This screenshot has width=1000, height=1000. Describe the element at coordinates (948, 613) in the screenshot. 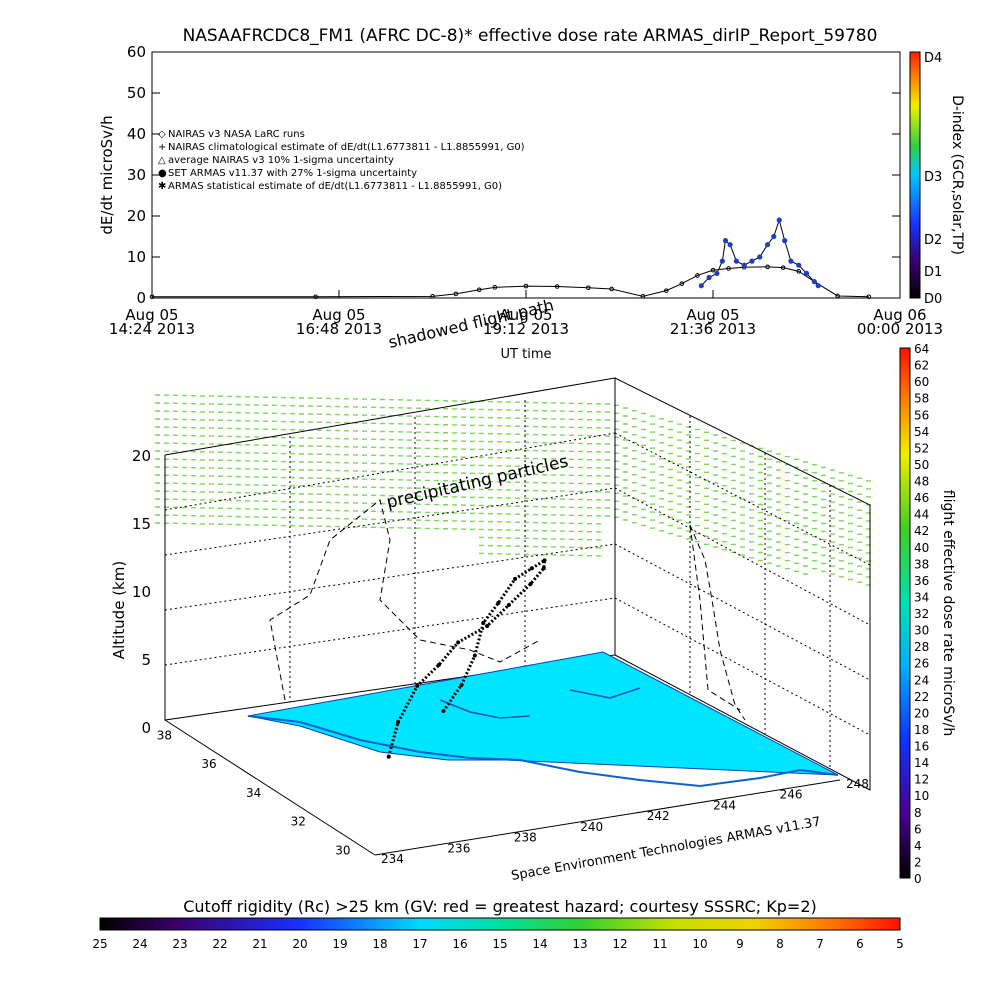

I see `dose-rate-label: flight effective dose rate microSv/h` at that location.